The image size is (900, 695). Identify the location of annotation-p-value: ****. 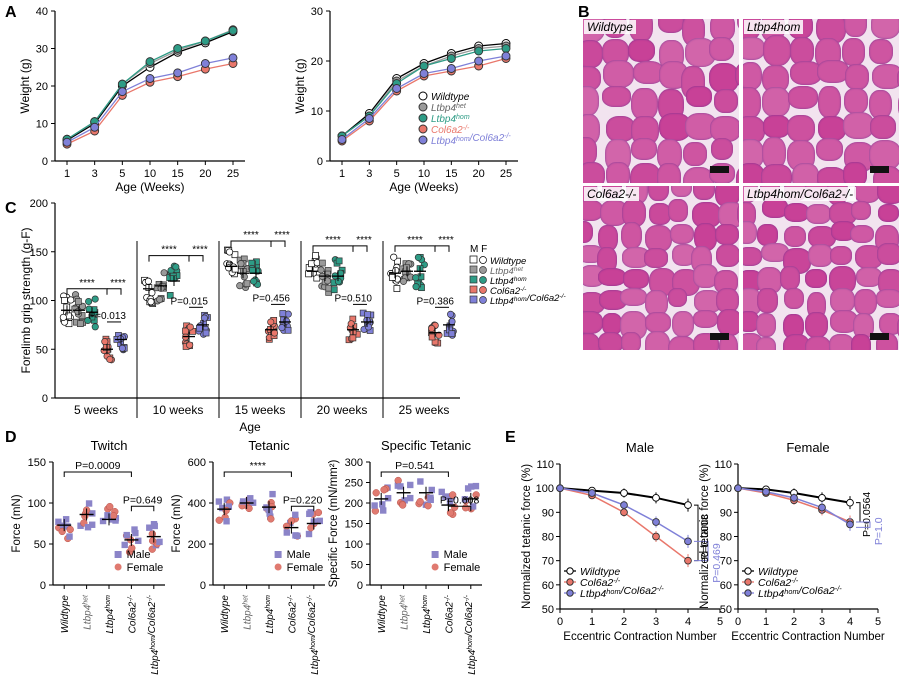
(258, 466).